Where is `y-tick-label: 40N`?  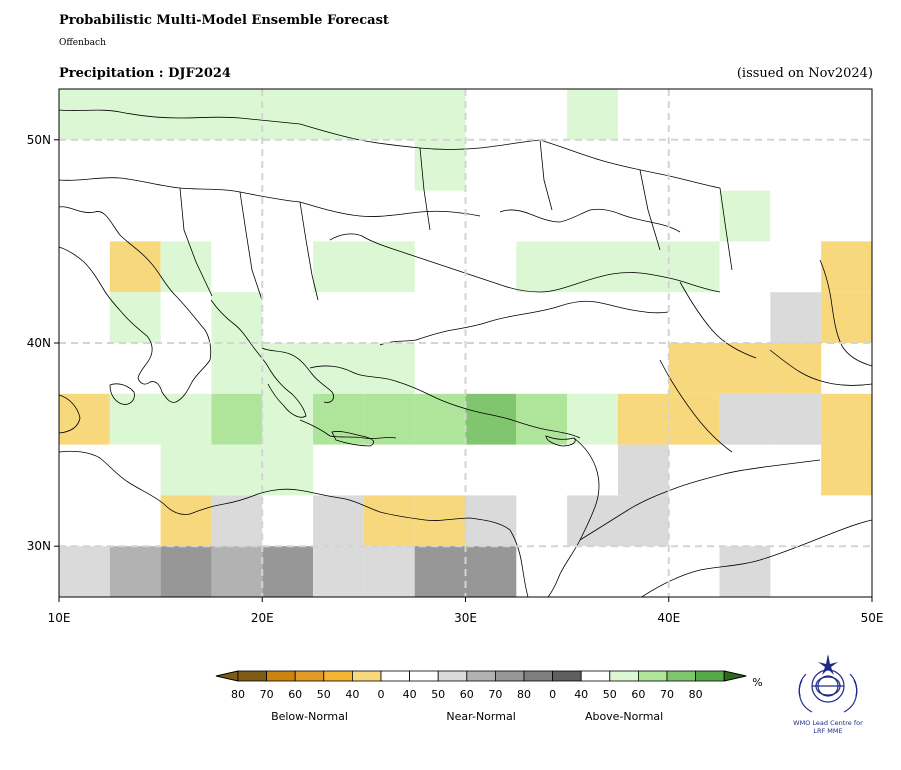
y-tick-label: 40N is located at coordinates (39, 343).